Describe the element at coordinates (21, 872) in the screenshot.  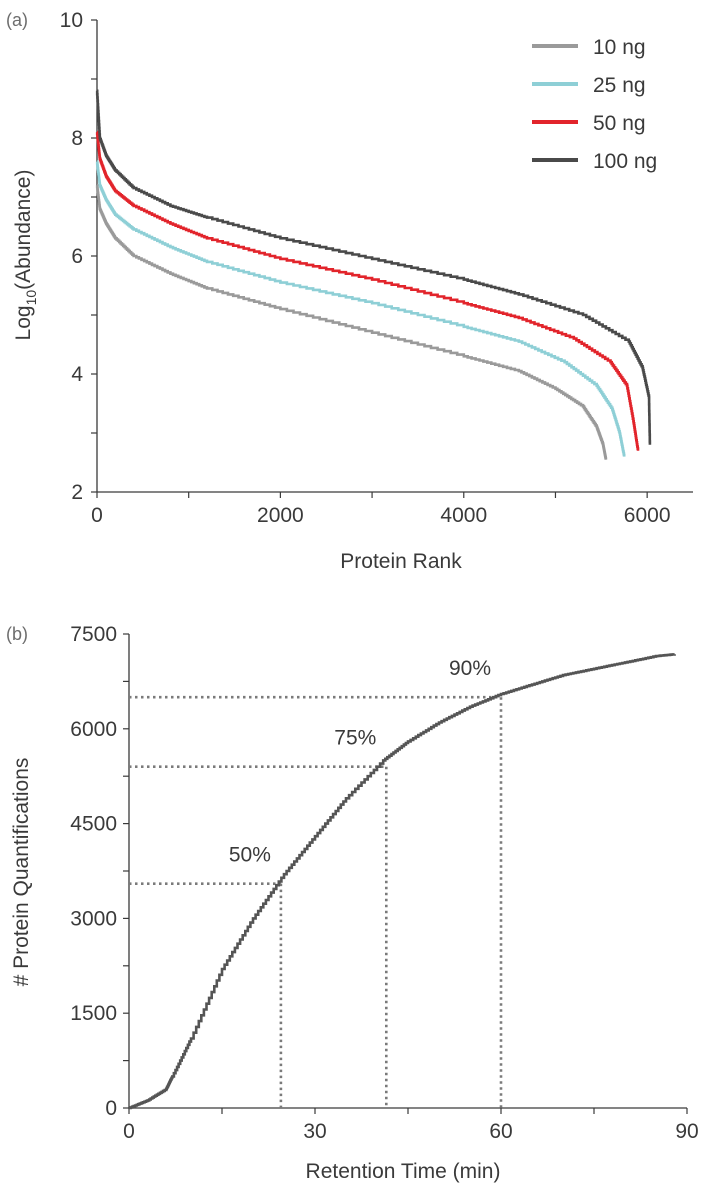
I see `panel-b-y-axis-title: # Protein Quantifications` at that location.